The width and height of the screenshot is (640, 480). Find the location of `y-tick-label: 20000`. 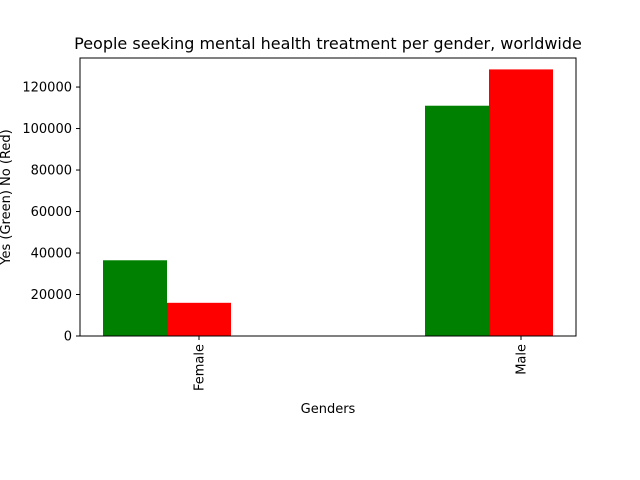

y-tick-label: 20000 is located at coordinates (51, 295).